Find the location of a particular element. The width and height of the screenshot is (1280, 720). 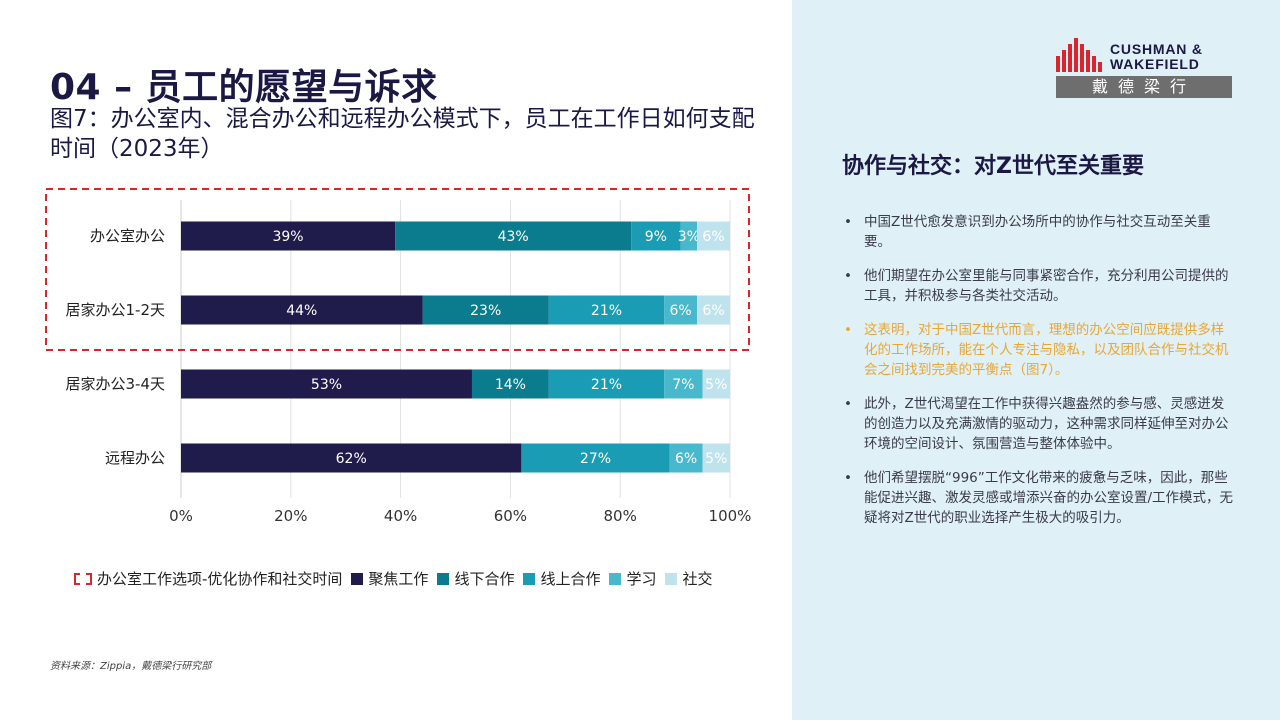

legend-series-list: 聚焦工作 线下合作 线上合作 学习 社交 is located at coordinates (536, 578).